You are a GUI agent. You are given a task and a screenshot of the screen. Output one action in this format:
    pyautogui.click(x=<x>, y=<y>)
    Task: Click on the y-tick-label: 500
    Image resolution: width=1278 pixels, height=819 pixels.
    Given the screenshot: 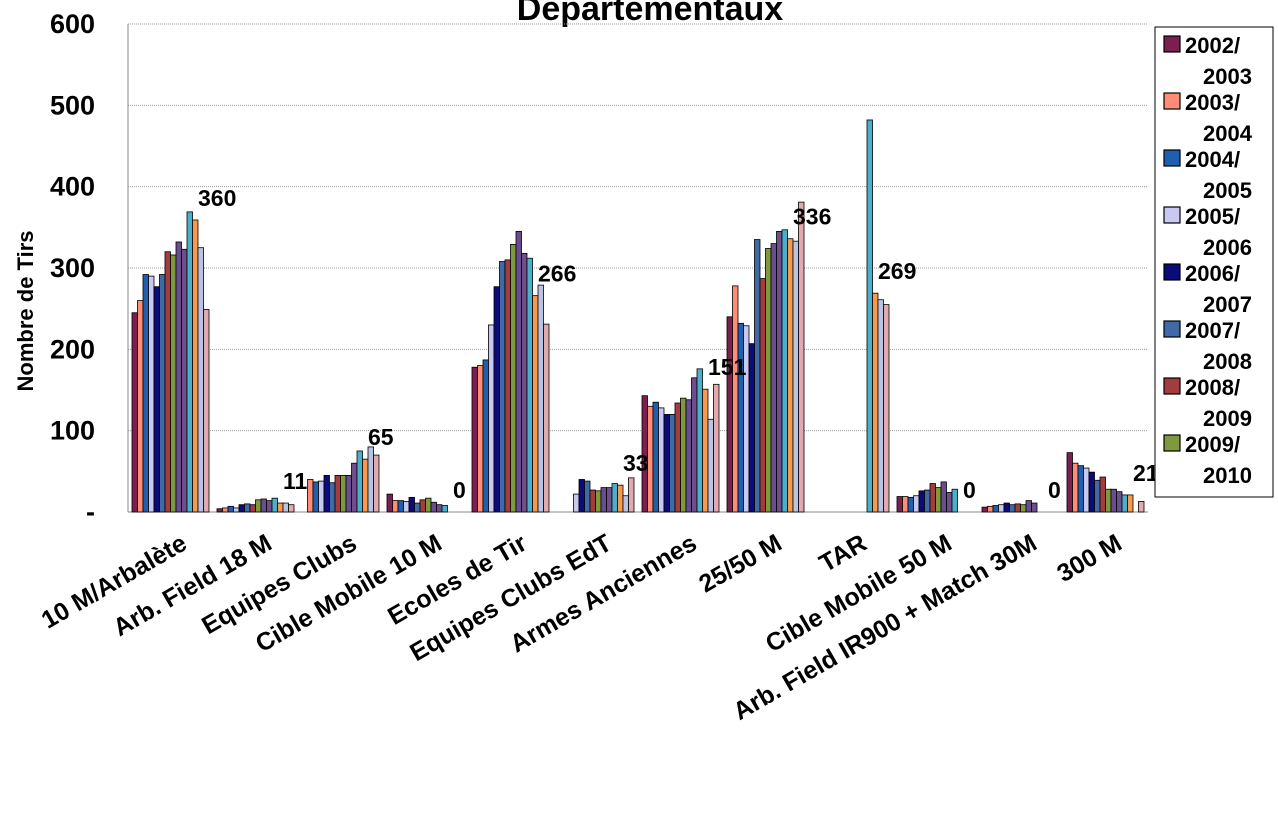 What is the action you would take?
    pyautogui.click(x=72, y=105)
    